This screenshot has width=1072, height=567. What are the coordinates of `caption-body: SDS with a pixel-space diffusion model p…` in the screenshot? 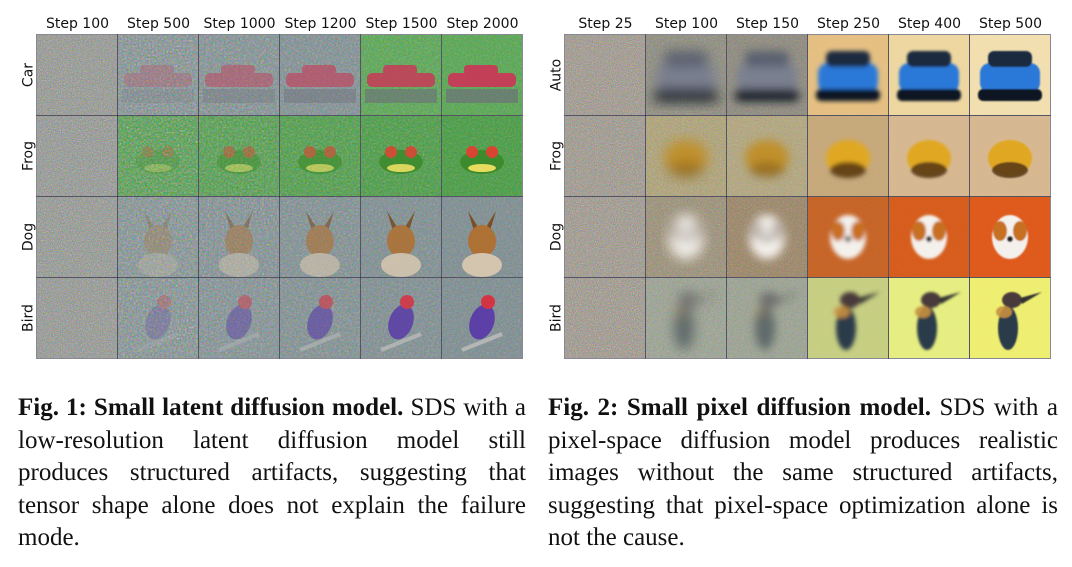 It's located at (803, 472).